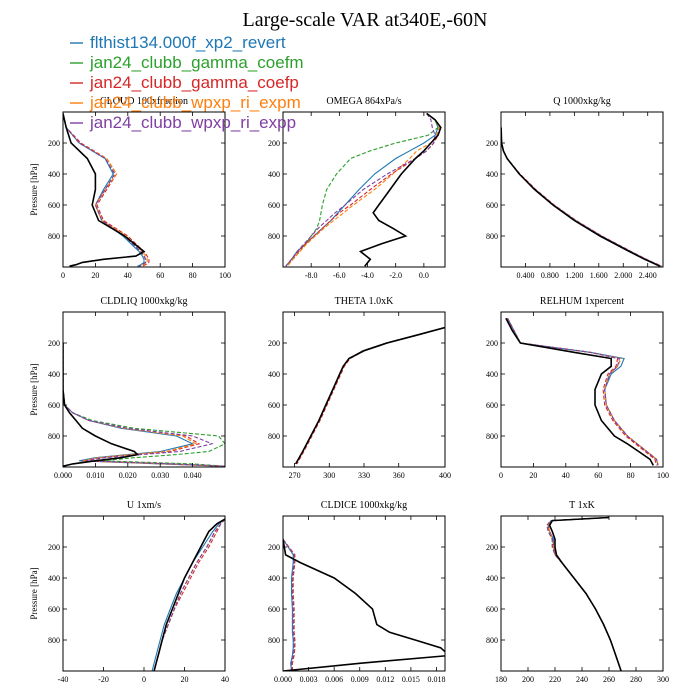  Describe the element at coordinates (178, 42) in the screenshot. I see `legend-item: flthist134.000f_xp2_revert` at that location.